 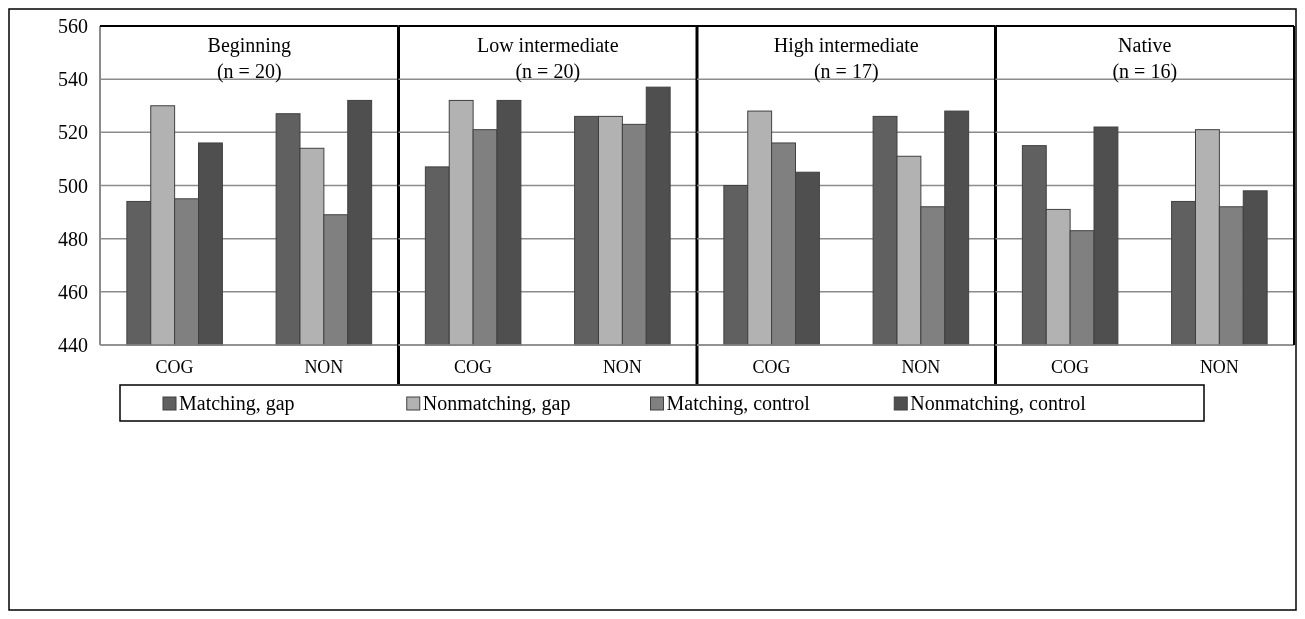 What do you see at coordinates (1145, 71) in the screenshot?
I see `text: (n = 16)` at bounding box center [1145, 71].